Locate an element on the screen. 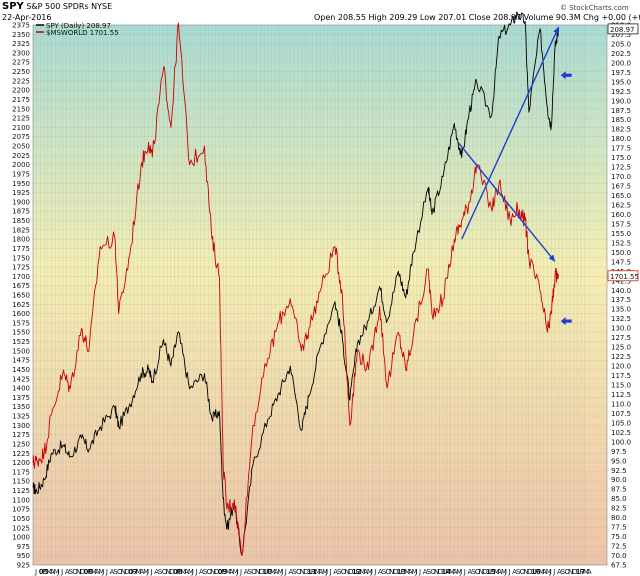  right-tick-label: 135.0 is located at coordinates (621, 310).